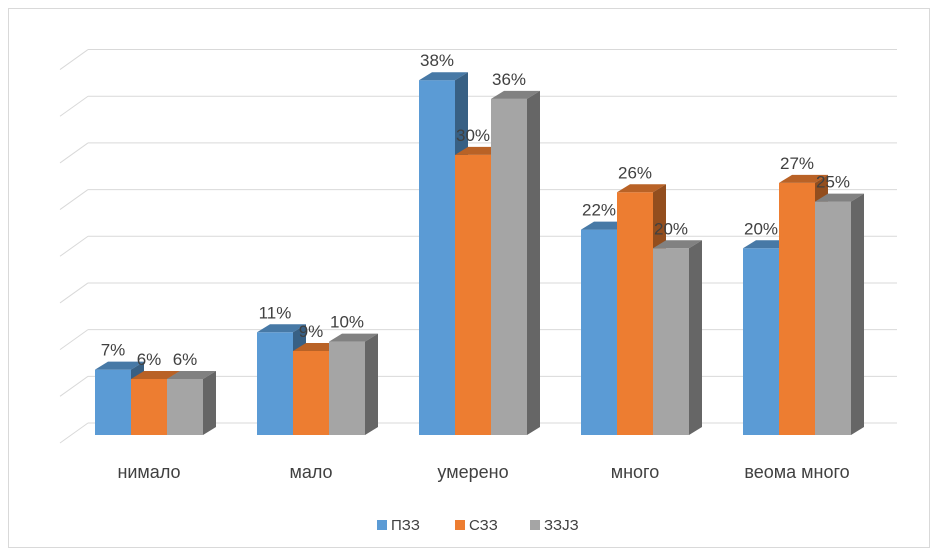 The height and width of the screenshot is (558, 940). Describe the element at coordinates (797, 163) in the screenshot. I see `data-label: 27%` at that location.